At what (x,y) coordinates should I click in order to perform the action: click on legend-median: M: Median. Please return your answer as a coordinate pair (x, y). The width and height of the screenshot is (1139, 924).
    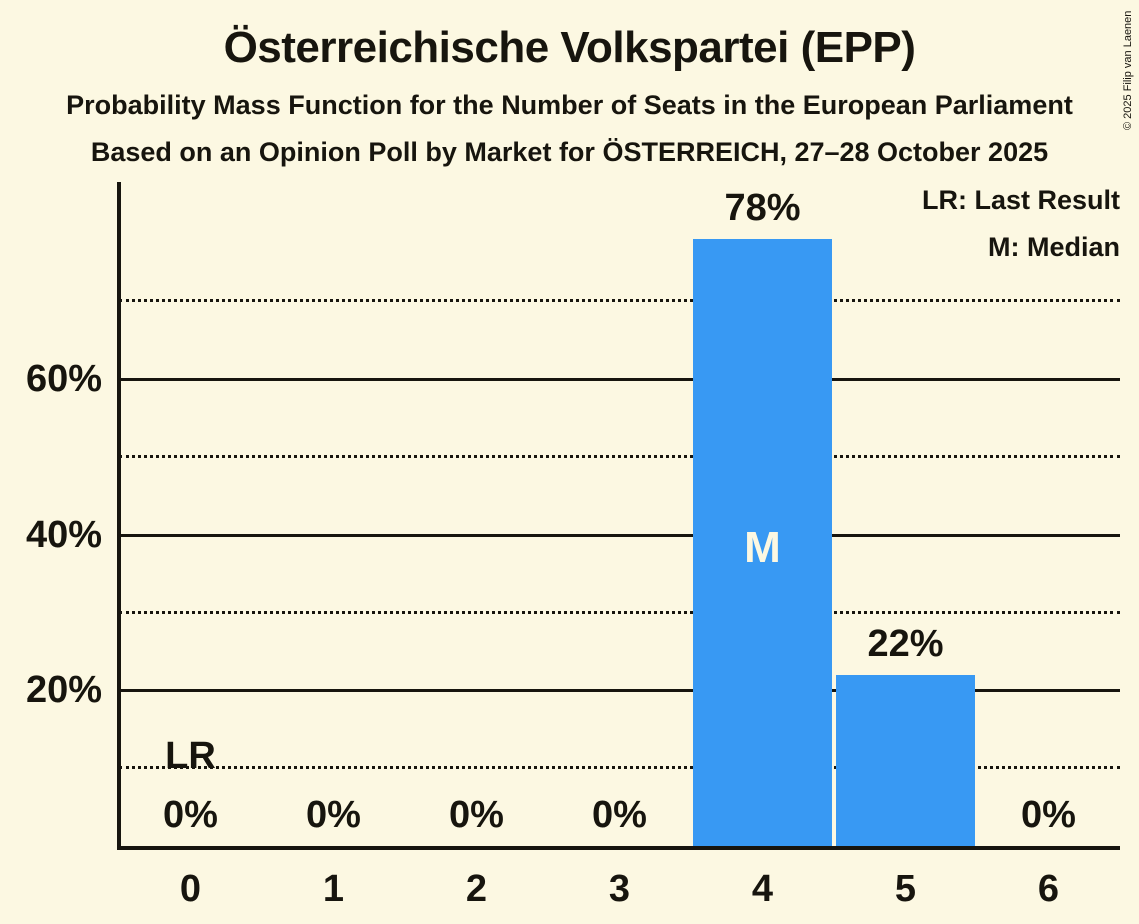
    Looking at the image, I should click on (1054, 247).